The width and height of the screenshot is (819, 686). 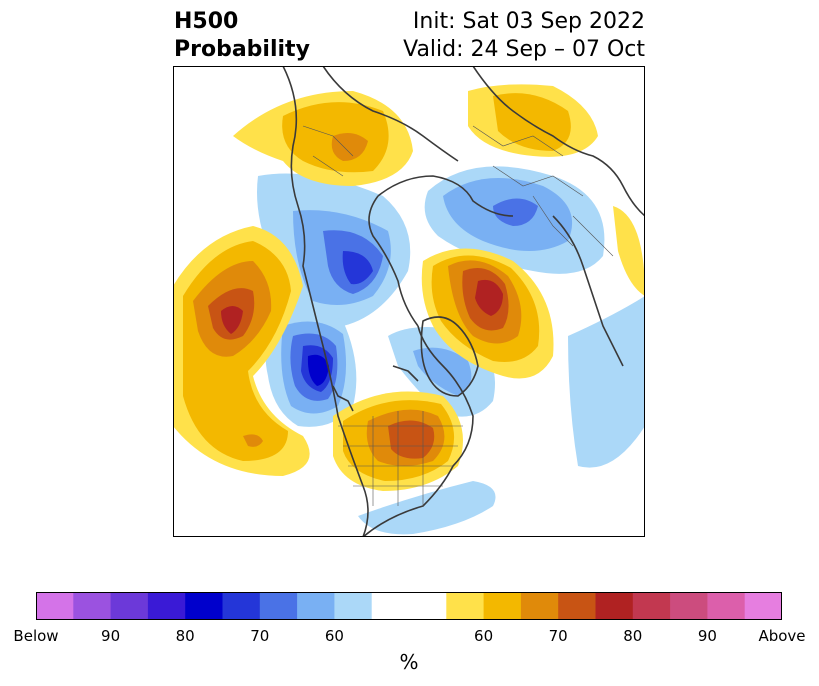 What do you see at coordinates (36, 636) in the screenshot?
I see `colorbar-tick-label: Below` at bounding box center [36, 636].